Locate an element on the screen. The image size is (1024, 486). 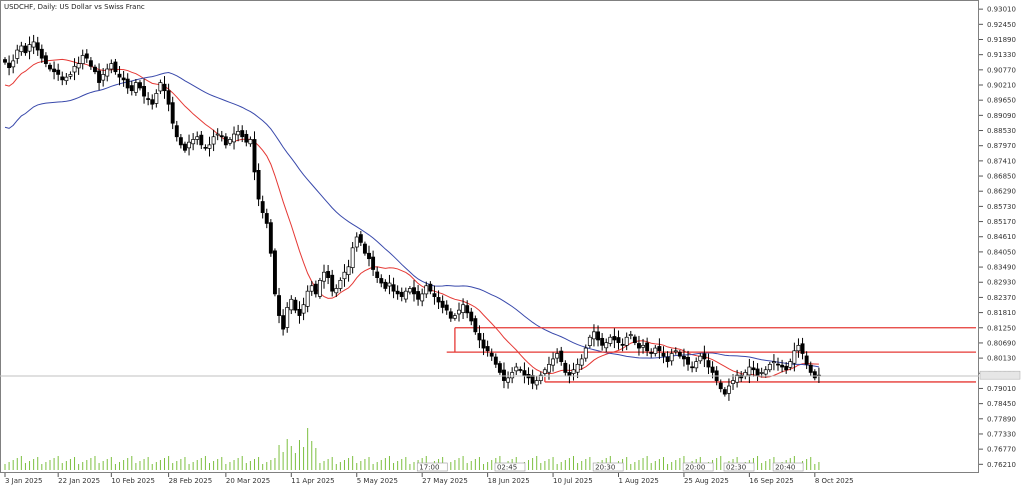
time-tick-label: 22 Jan 2025 is located at coordinates (79, 481).